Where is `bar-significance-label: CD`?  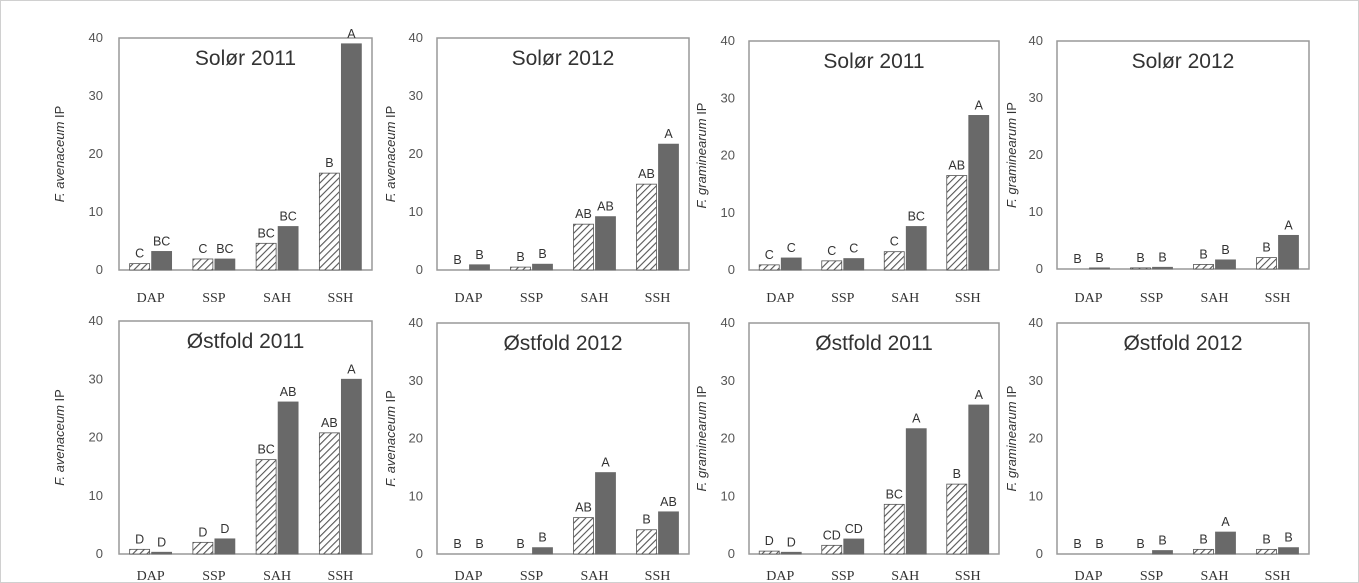
bar-significance-label: CD is located at coordinates (832, 535).